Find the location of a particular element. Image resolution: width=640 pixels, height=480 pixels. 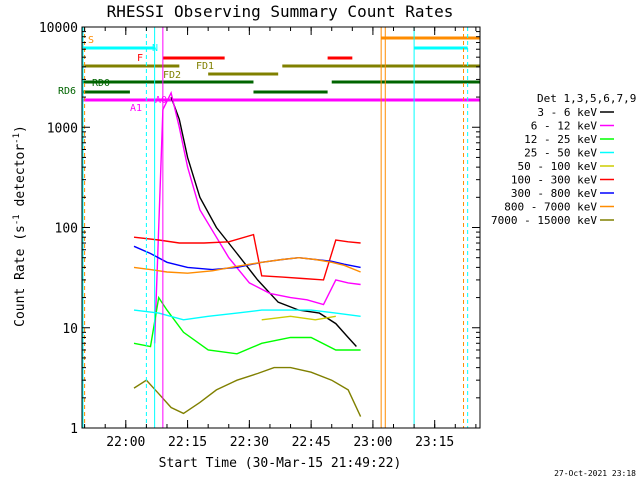

y-tick-label: 100 is located at coordinates (66, 229).